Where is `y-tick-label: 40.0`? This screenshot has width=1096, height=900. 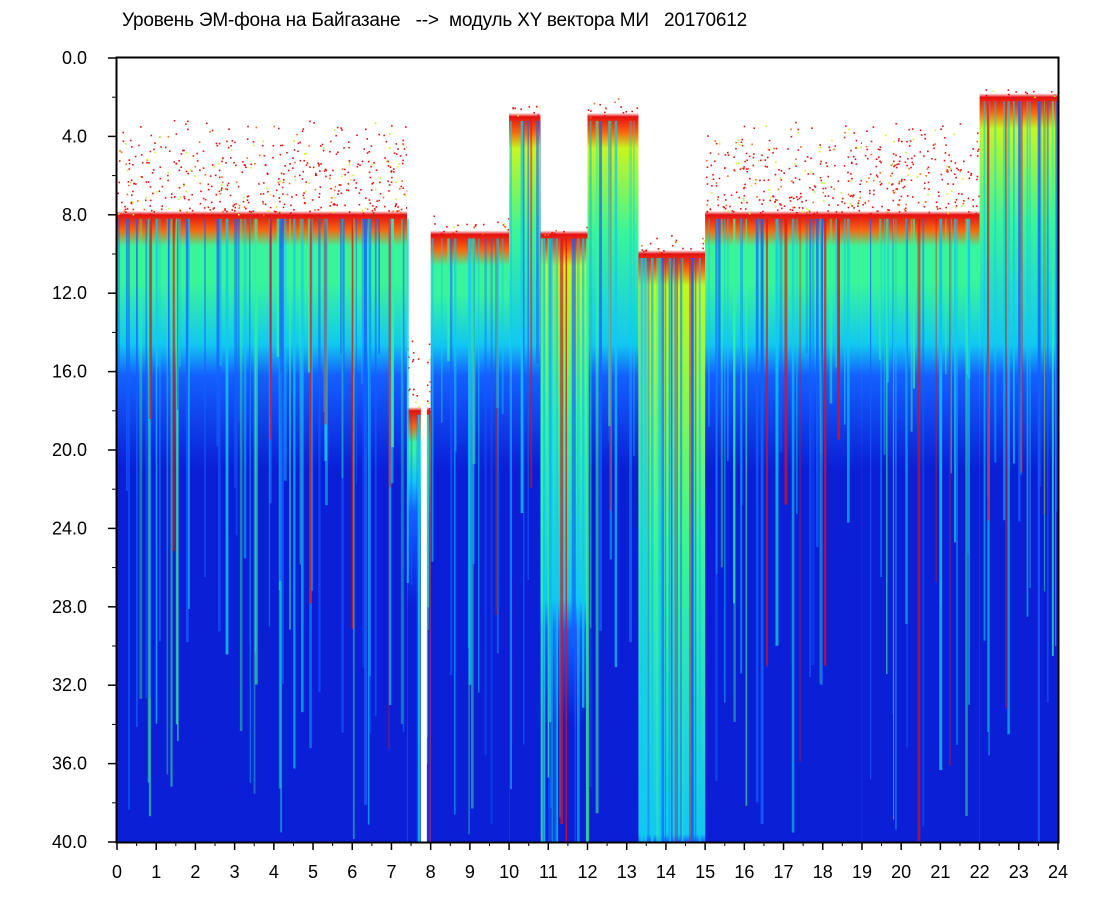 y-tick-label: 40.0 is located at coordinates (69, 842).